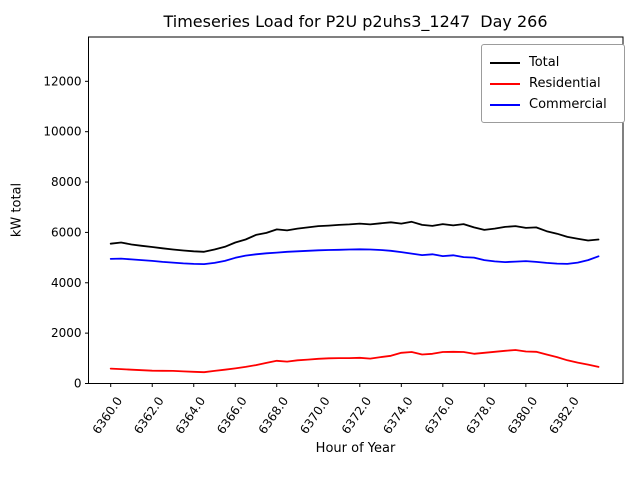  I want to click on legend-label-commercial: Commercial, so click(568, 104).